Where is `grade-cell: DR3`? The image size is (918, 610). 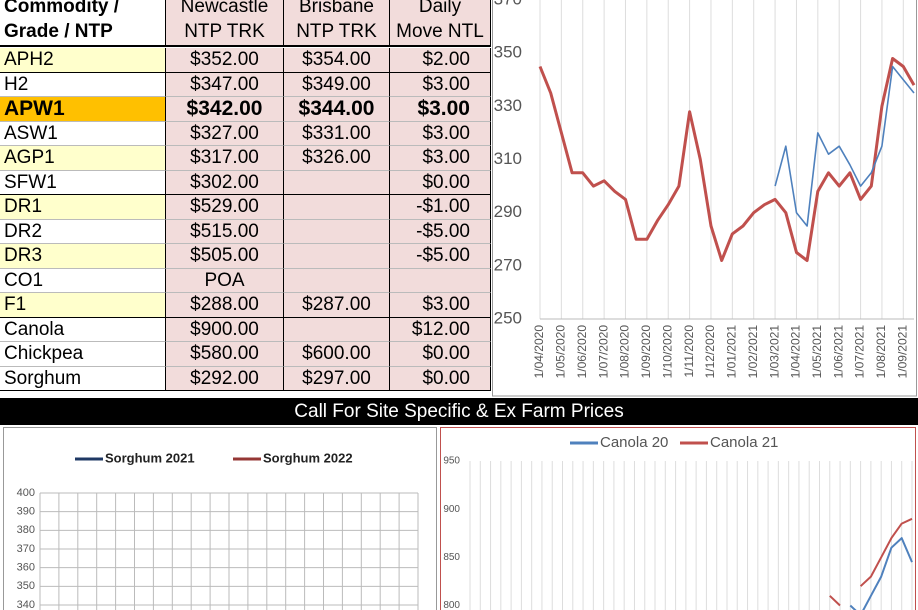
grade-cell: DR3 is located at coordinates (83, 256).